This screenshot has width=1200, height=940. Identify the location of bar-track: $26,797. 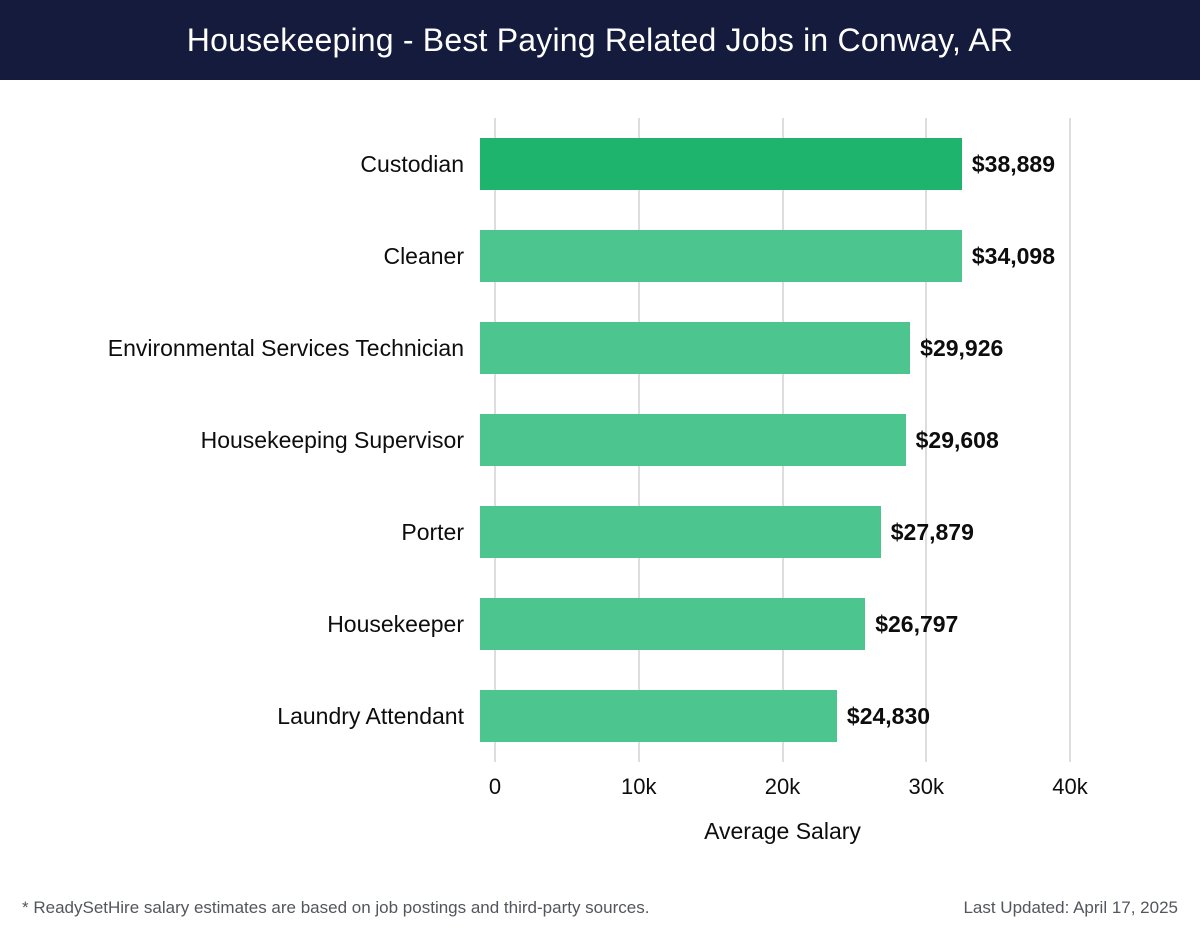
(767, 624).